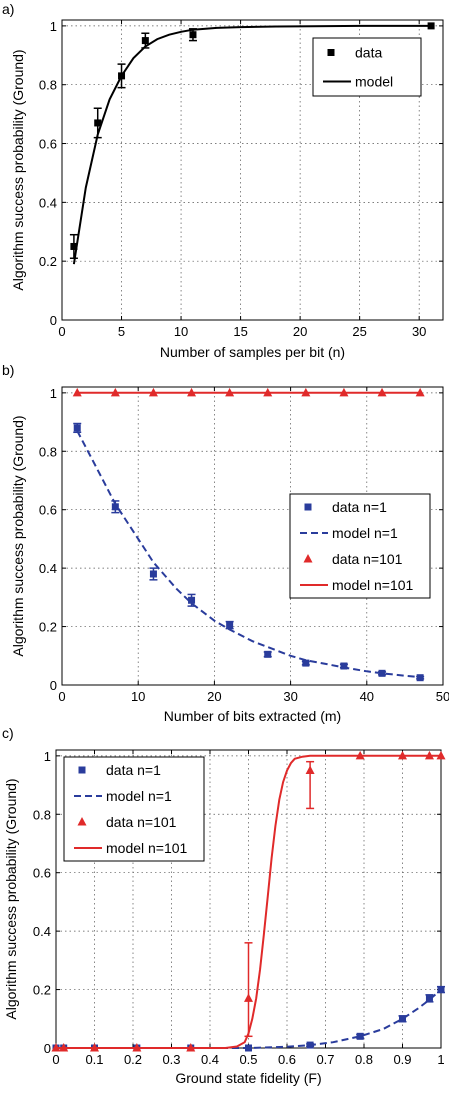  What do you see at coordinates (240, 331) in the screenshot?
I see `x-tick-label: 15` at bounding box center [240, 331].